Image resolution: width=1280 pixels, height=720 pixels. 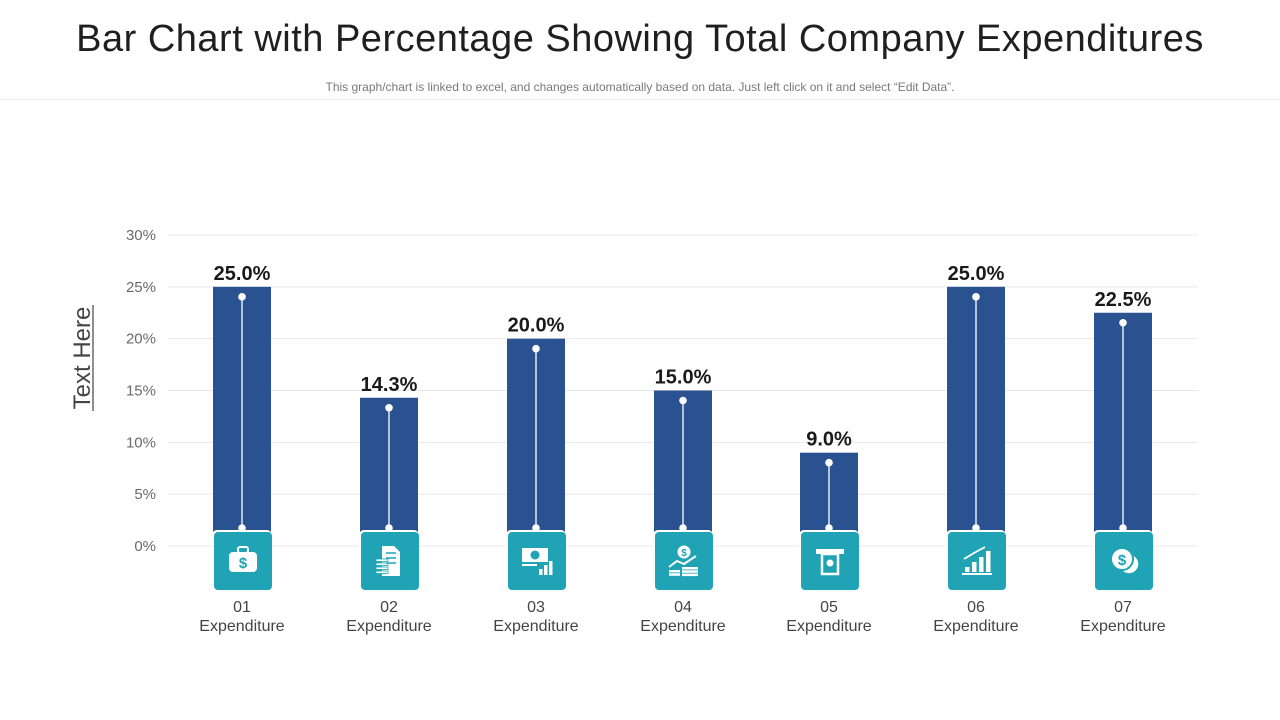 What do you see at coordinates (829, 440) in the screenshot?
I see `data-label: 9.0%` at bounding box center [829, 440].